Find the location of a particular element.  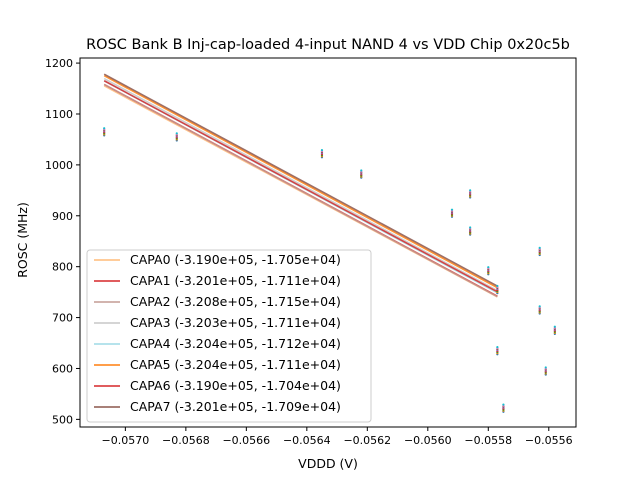

x-tick-label: −0.0566 is located at coordinates (246, 440).